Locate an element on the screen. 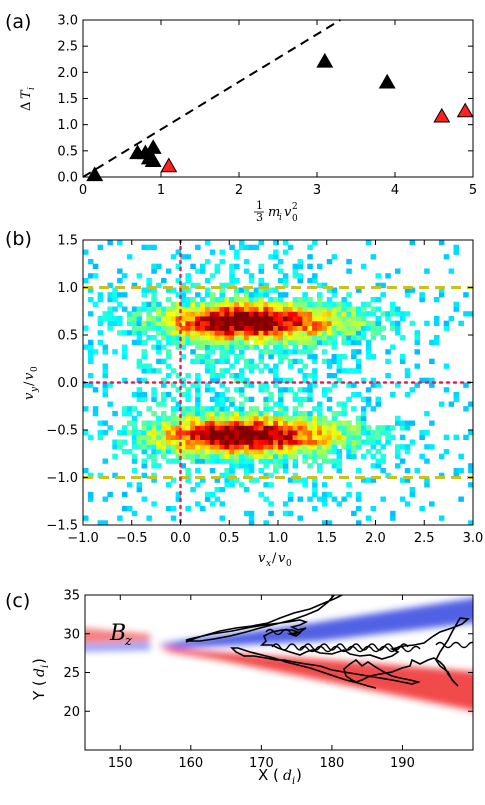 This screenshot has width=485, height=805. bz-label-sub: z is located at coordinates (128, 641).